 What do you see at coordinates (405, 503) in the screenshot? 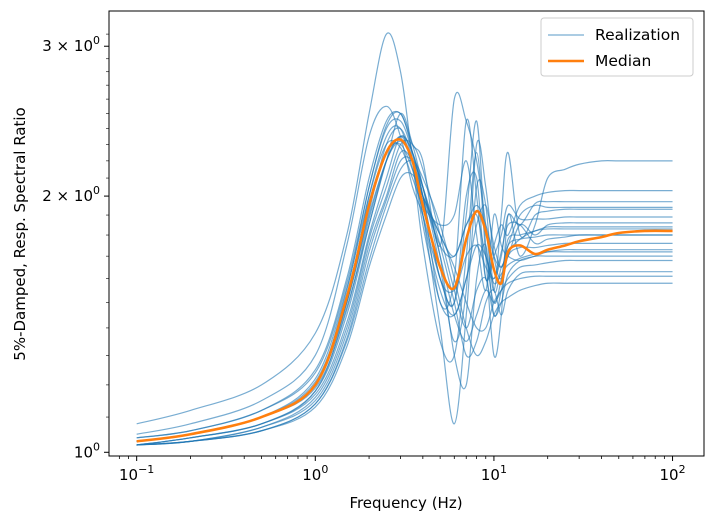
I see `x-axis-label: Frequency (Hz)` at bounding box center [405, 503].